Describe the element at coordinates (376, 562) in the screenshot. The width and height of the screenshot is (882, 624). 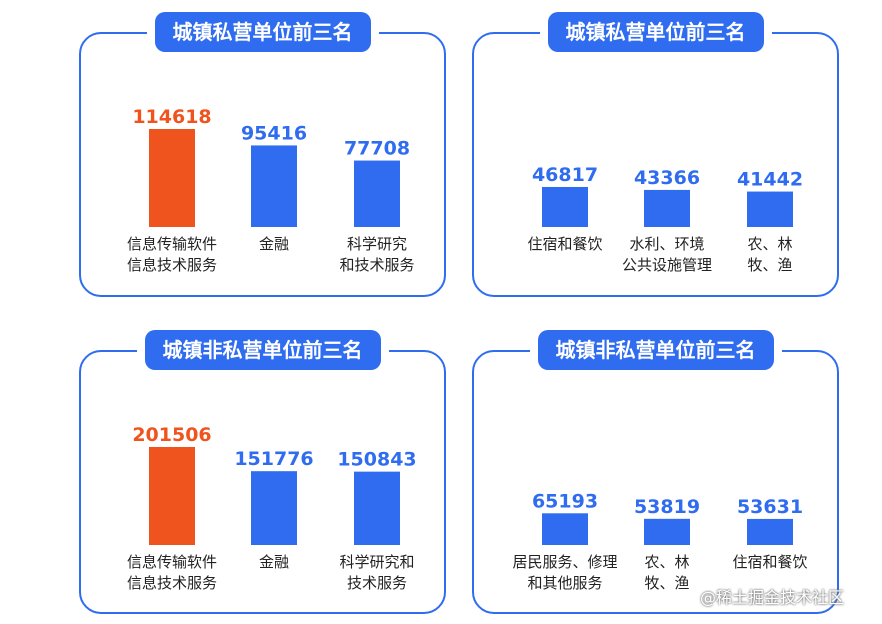
I see `category-label: 科学研究和` at that location.